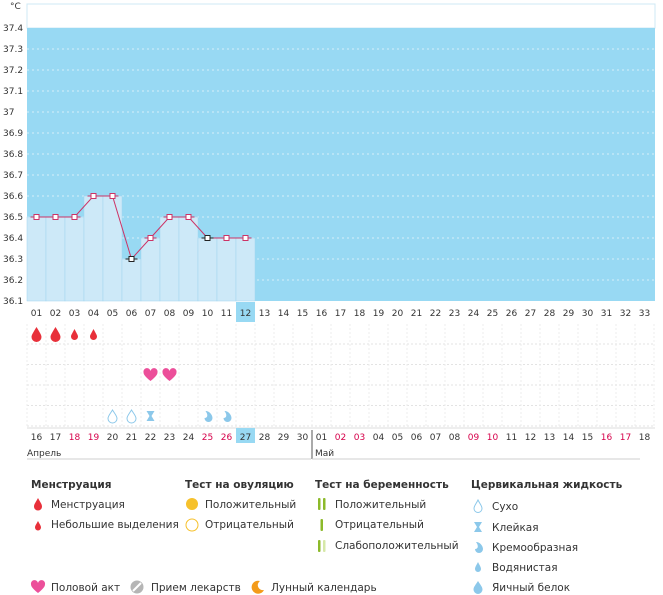  I want to click on legend-watery-label: Водянистая, so click(525, 568).